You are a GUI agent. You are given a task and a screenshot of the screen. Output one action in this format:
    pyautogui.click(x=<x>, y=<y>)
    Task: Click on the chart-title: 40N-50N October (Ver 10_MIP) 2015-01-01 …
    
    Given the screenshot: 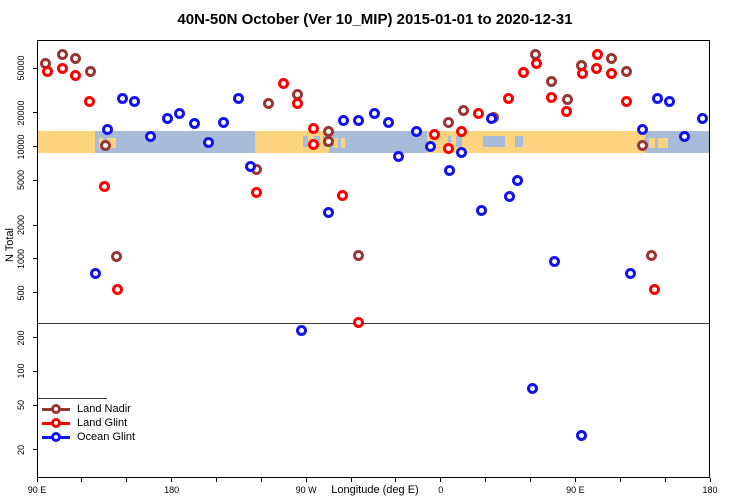 What is the action you would take?
    pyautogui.click(x=375, y=19)
    